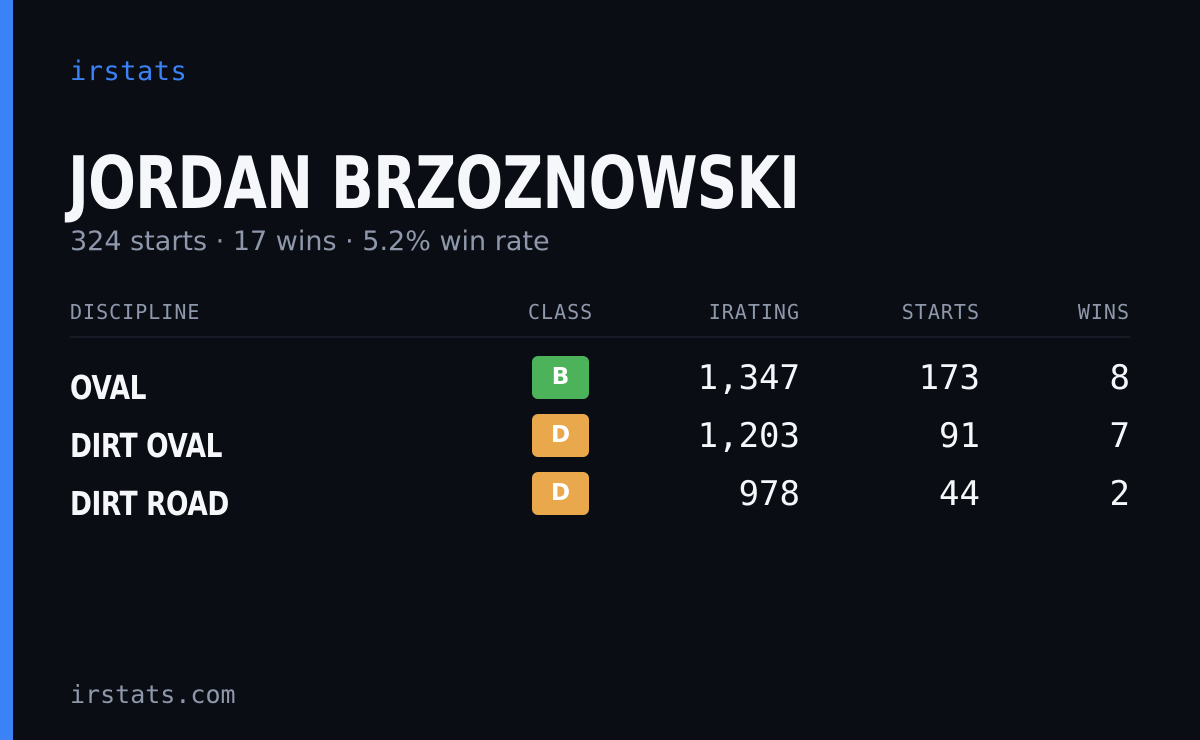  Describe the element at coordinates (959, 436) in the screenshot. I see `starts-value: 91` at that location.